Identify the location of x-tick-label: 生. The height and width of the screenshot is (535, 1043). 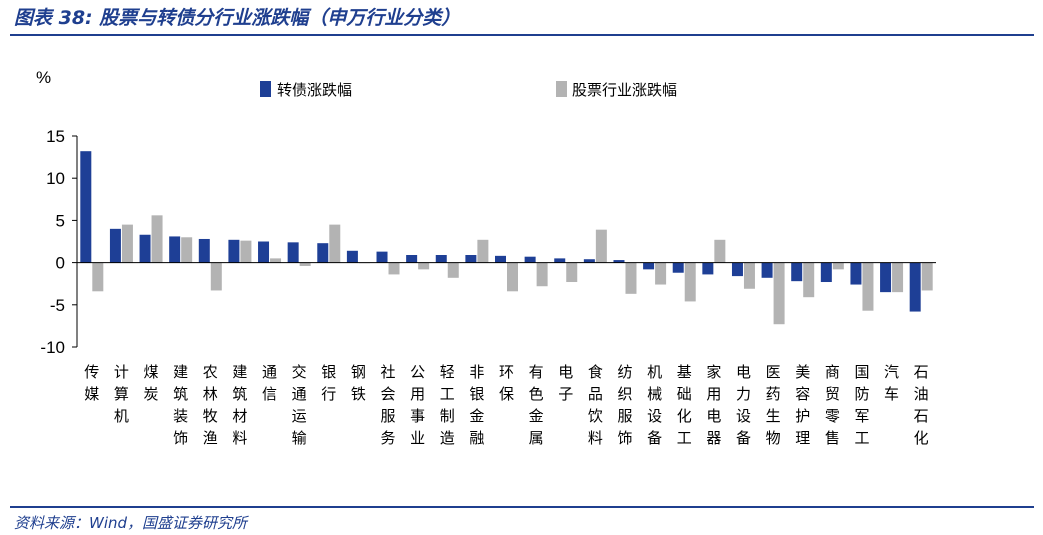
(773, 416).